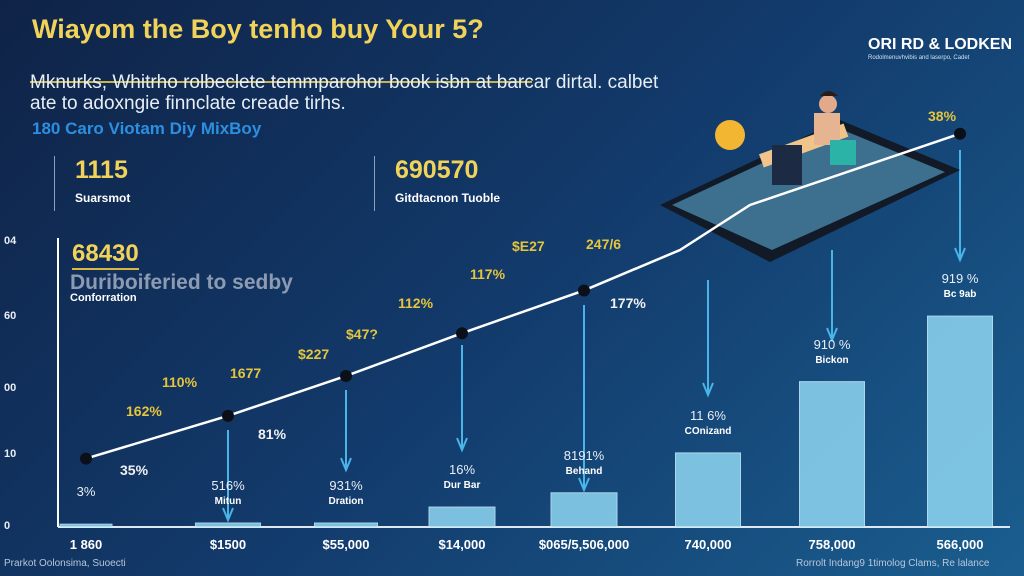 This screenshot has width=1024, height=576. I want to click on bar-name: Dration, so click(346, 501).